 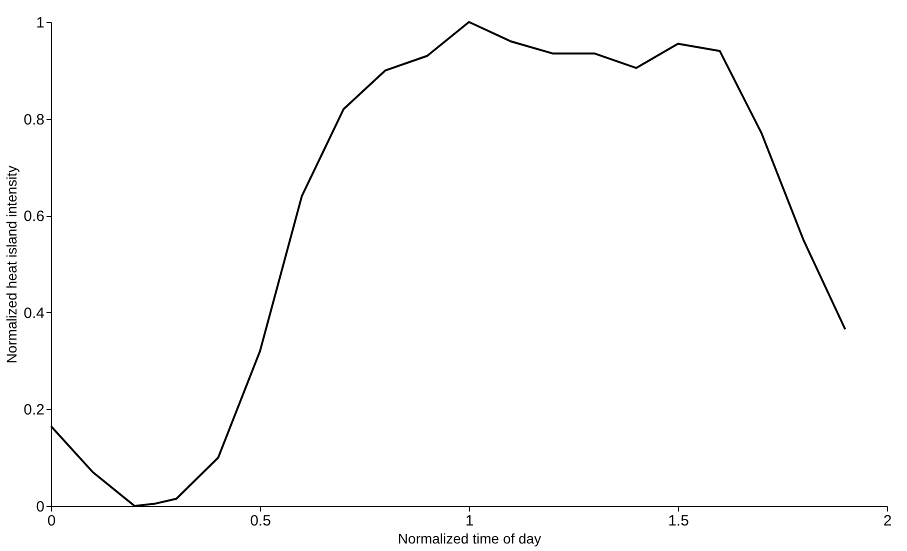 What do you see at coordinates (470, 538) in the screenshot?
I see `x-axis-title: Normalized time of day` at bounding box center [470, 538].